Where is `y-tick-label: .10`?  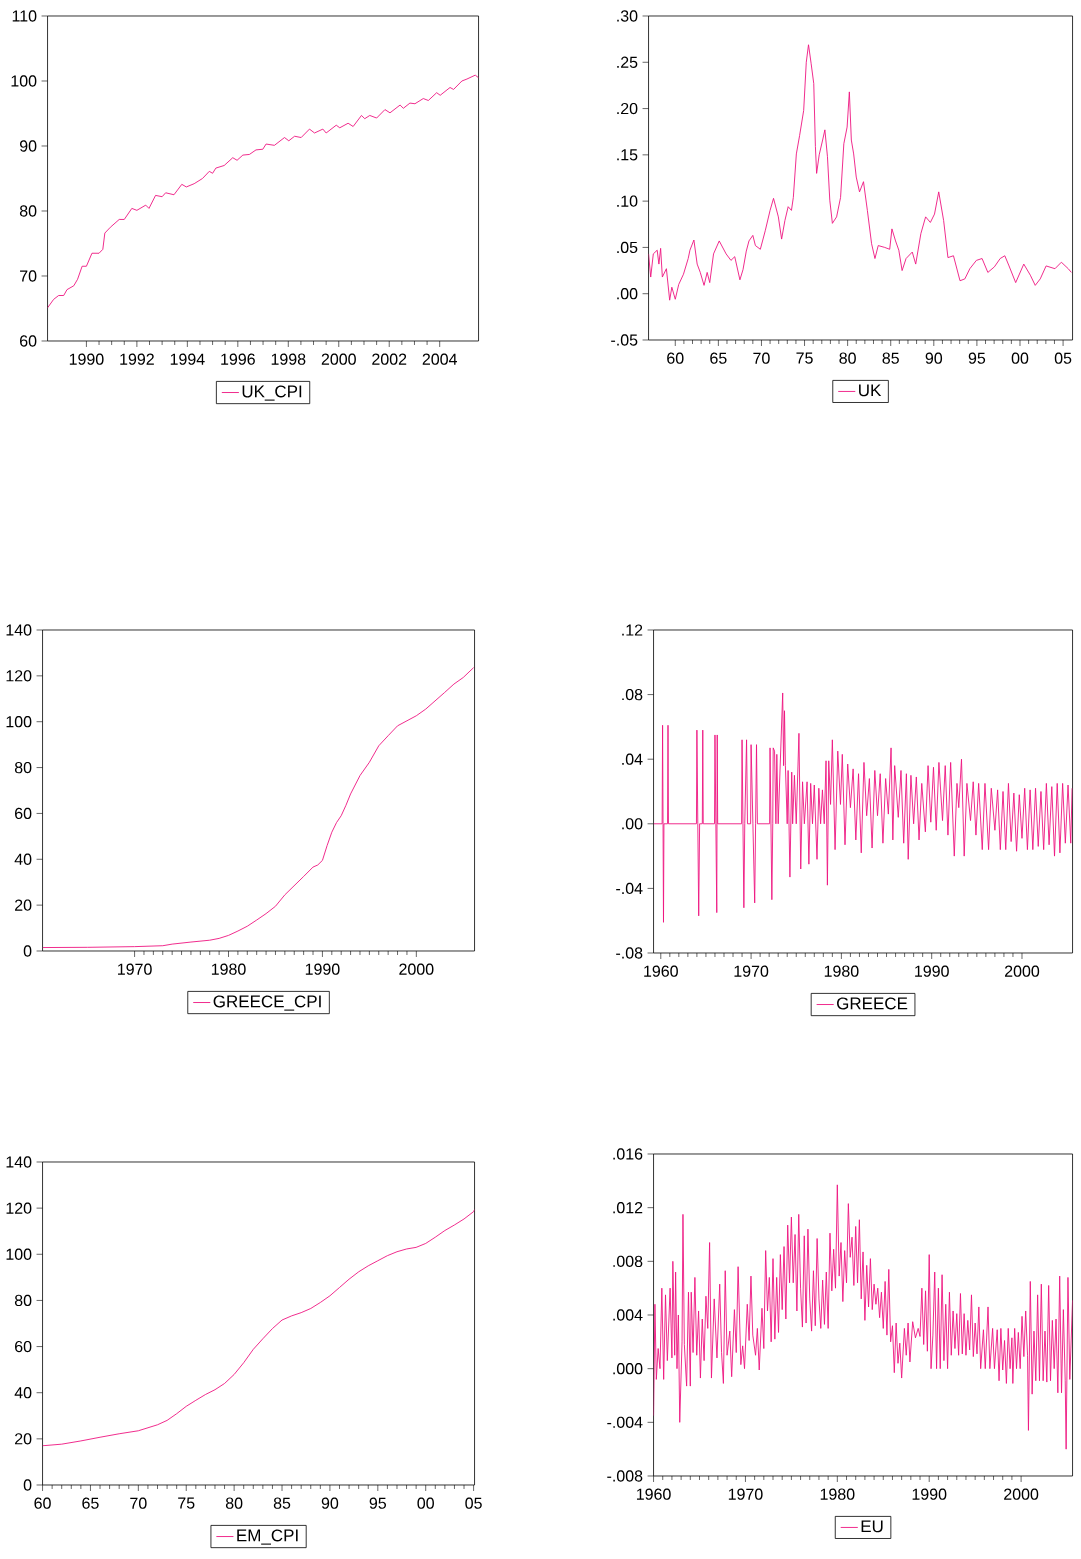 y-tick-label: .10 is located at coordinates (627, 201).